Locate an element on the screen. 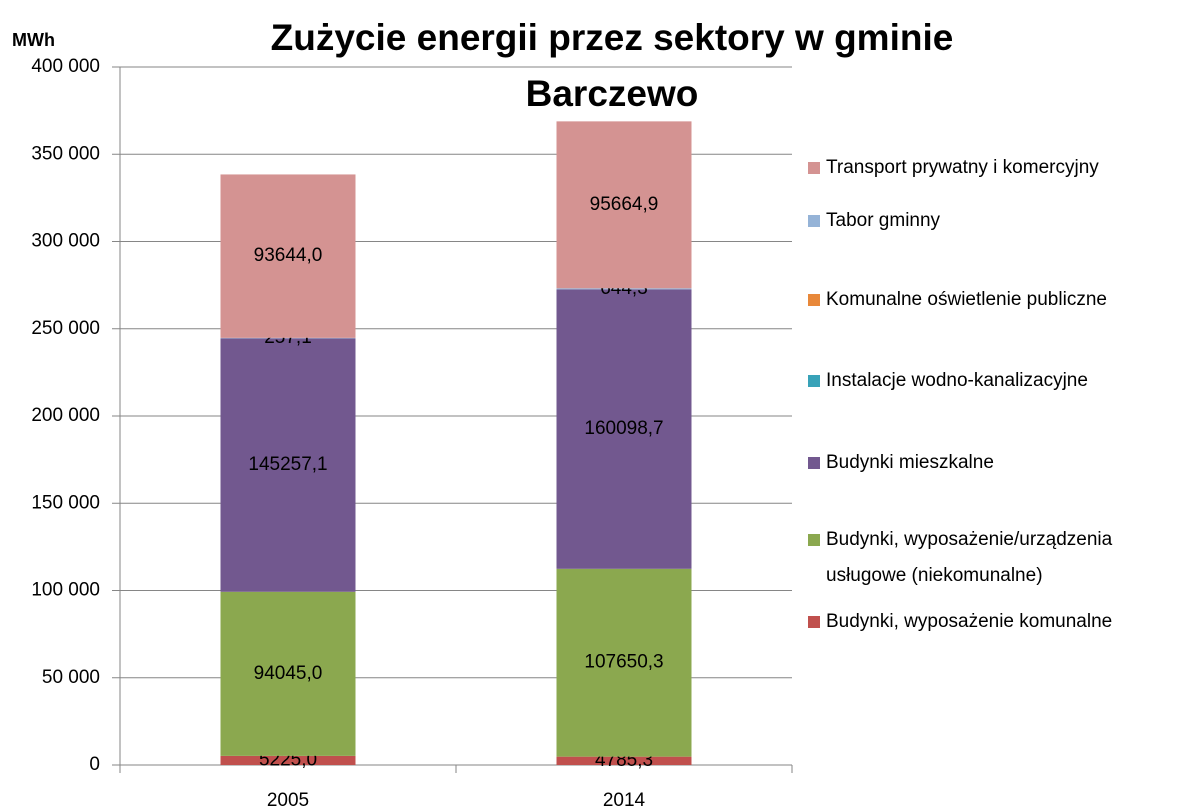 This screenshot has width=1192, height=809. data-label: 95664,9 is located at coordinates (624, 204).